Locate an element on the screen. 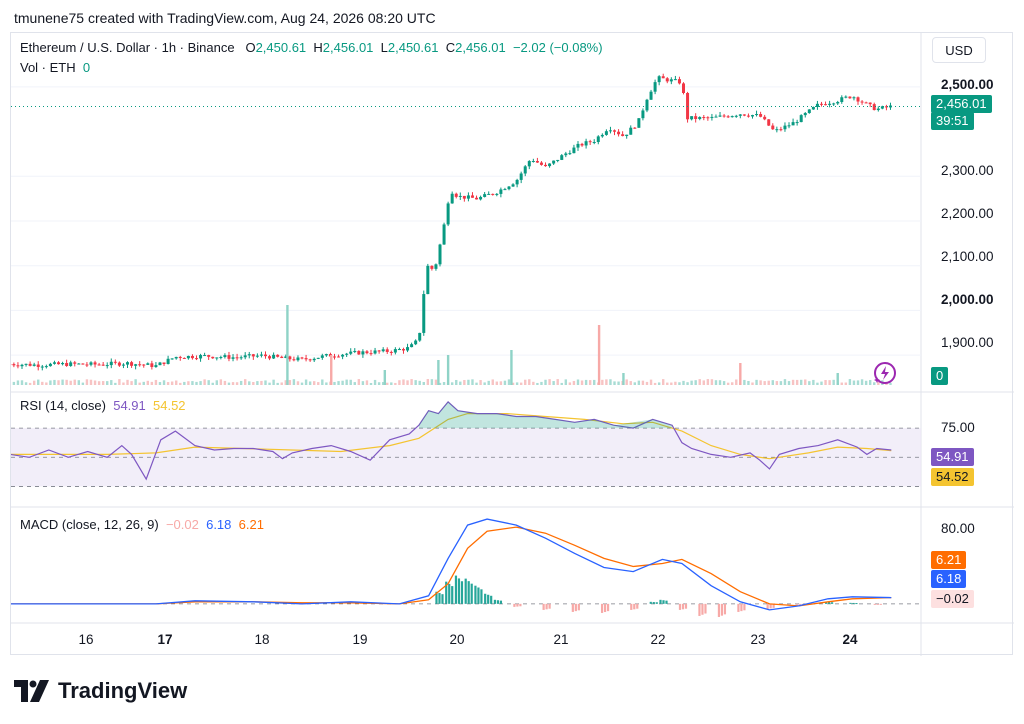 The width and height of the screenshot is (1024, 724). open-value: 2,450.61 is located at coordinates (281, 47).